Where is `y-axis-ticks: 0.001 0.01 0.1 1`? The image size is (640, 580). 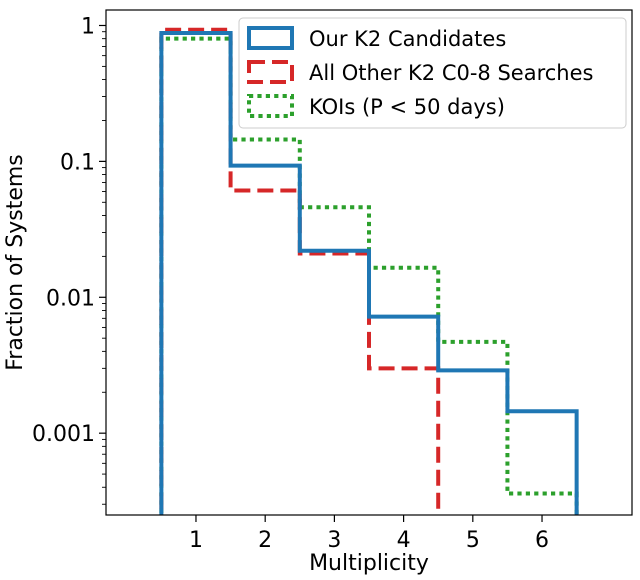
y-axis-ticks: 0.001 0.01 0.1 1 is located at coordinates (69, 259).